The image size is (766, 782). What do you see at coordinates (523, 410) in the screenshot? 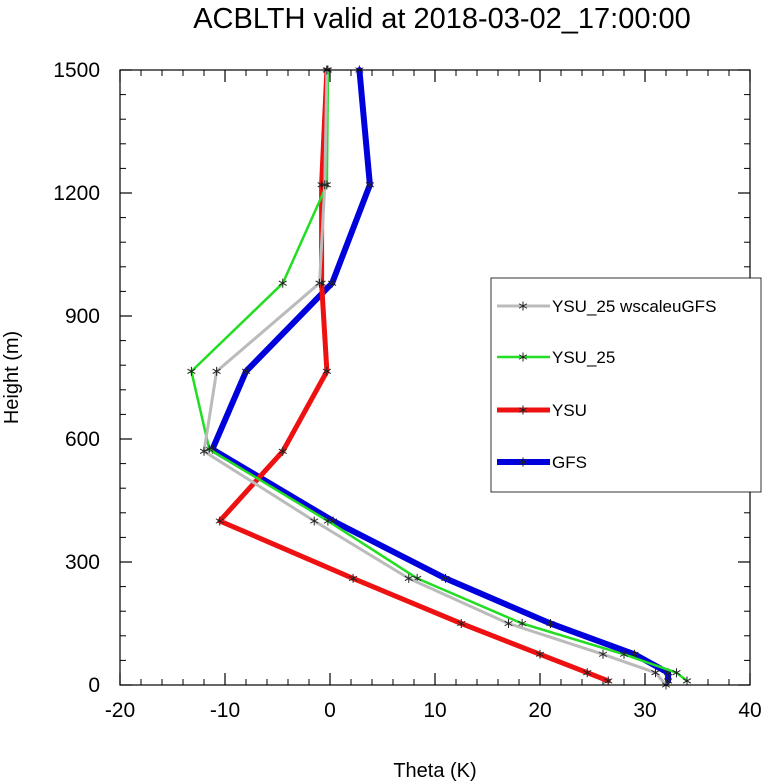
I see `legend-marker-ysu` at bounding box center [523, 410].